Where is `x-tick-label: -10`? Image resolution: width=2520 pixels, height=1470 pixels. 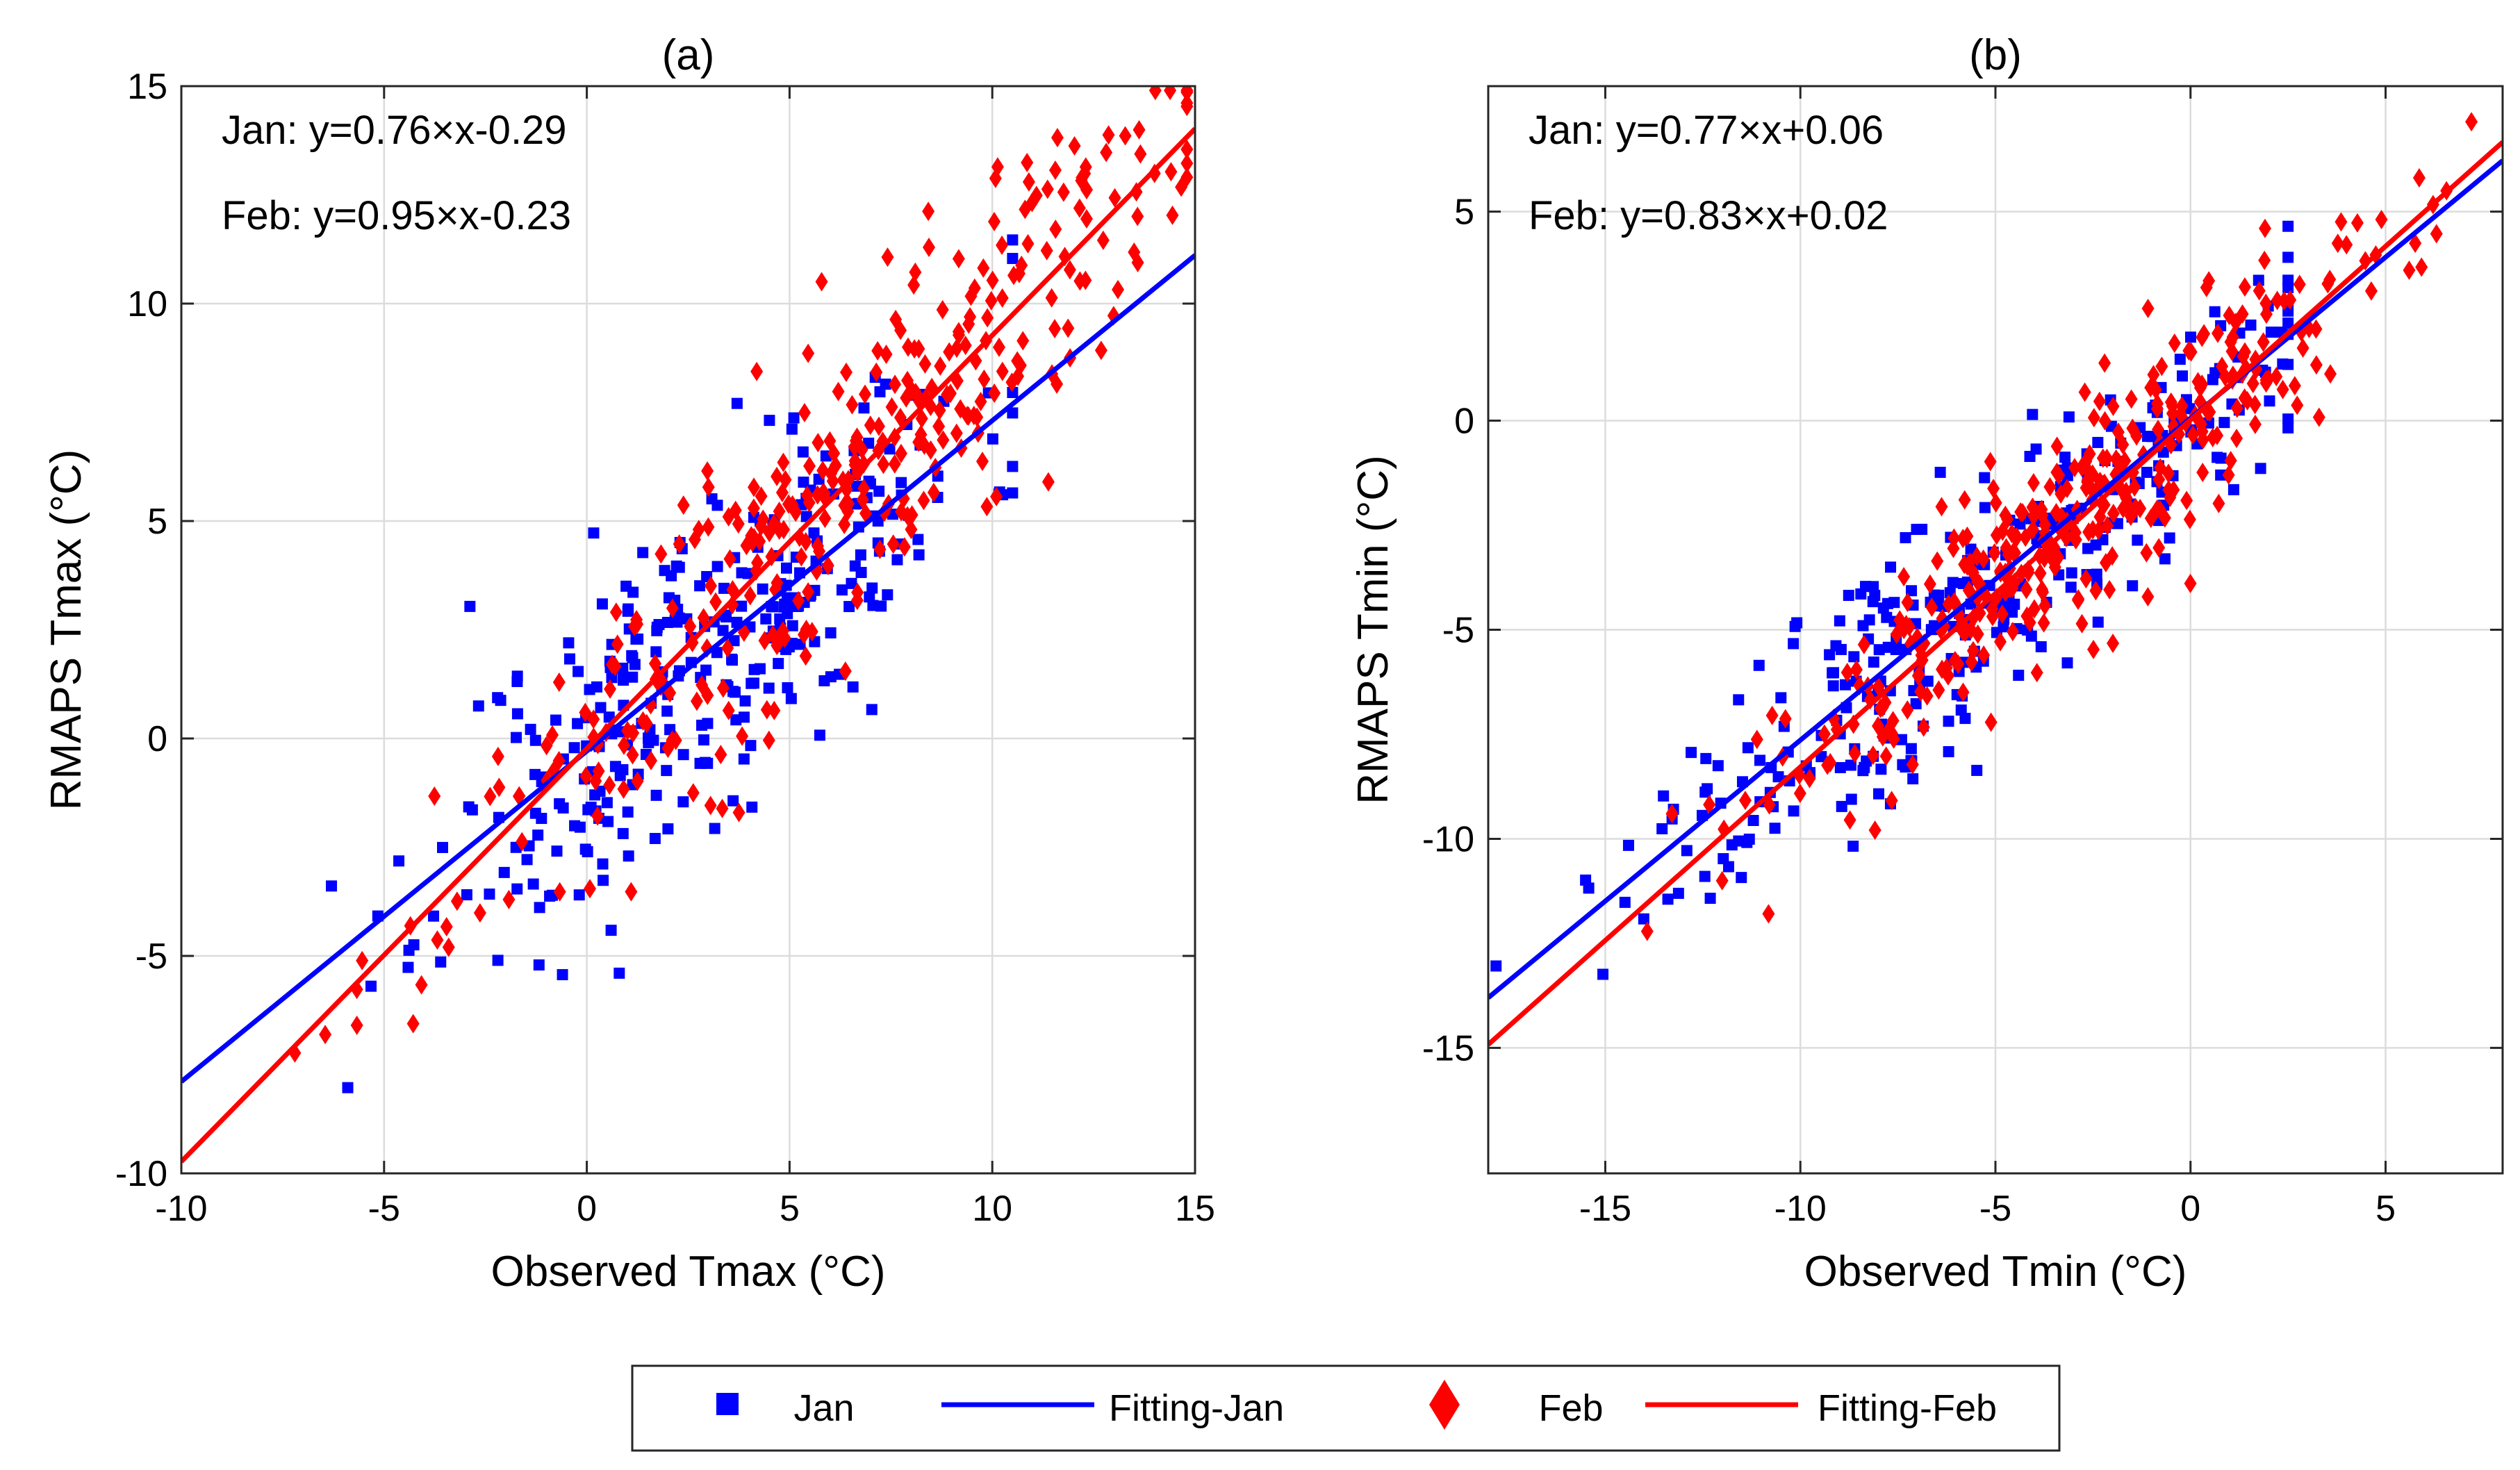 x-tick-label: -10 is located at coordinates (181, 1209).